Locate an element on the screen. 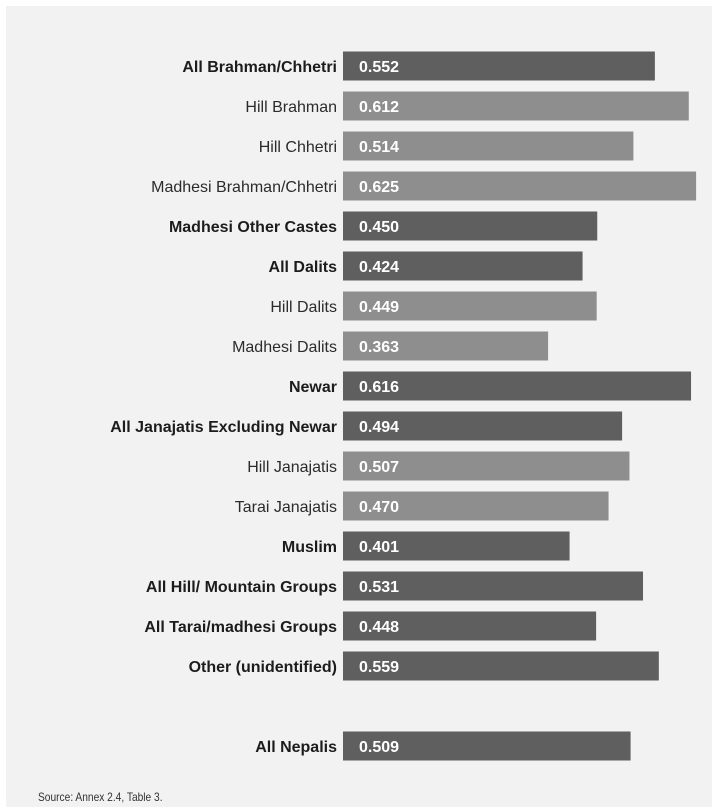 The image size is (712, 807). category-label: Hill Janajatis is located at coordinates (292, 467).